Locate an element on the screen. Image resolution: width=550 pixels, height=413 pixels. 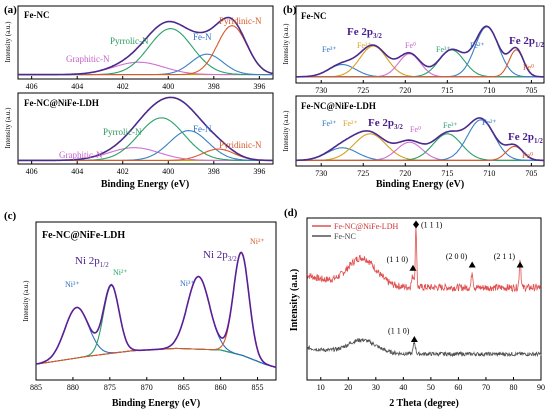
panel-a-bottom-xtick-label-398: 398 is located at coordinates (214, 171).